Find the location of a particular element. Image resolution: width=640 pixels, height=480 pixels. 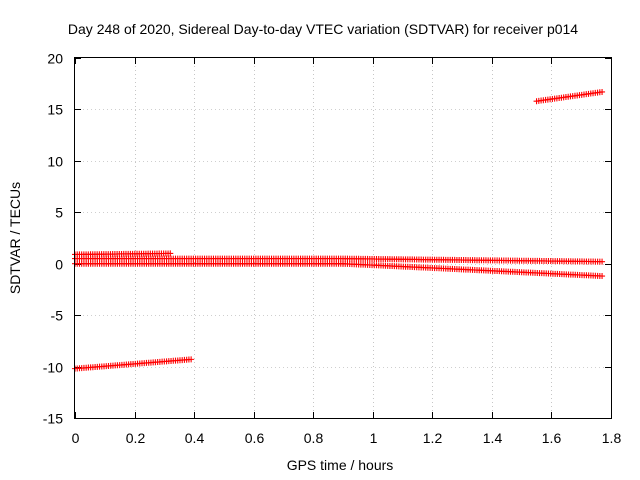

y-tick-label: -15 is located at coordinates (53, 419).